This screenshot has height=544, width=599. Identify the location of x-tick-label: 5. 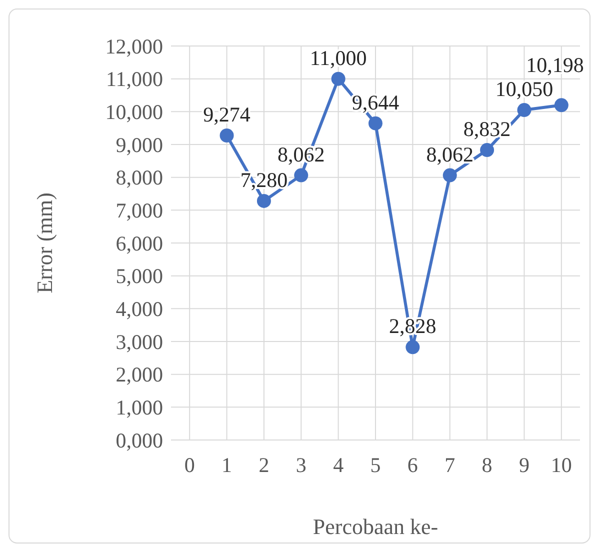
(375, 465).